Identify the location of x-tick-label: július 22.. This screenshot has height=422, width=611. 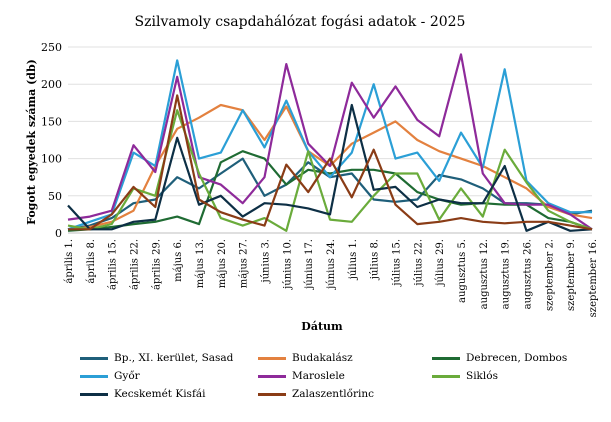
(418, 263).